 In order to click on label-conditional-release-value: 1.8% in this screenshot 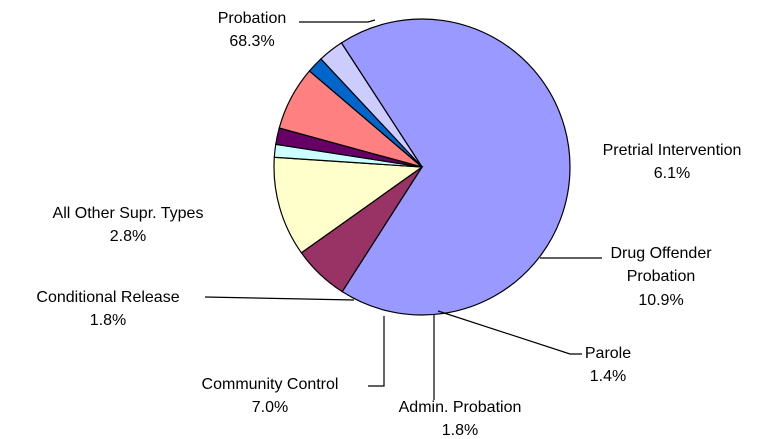, I will do `click(108, 320)`.